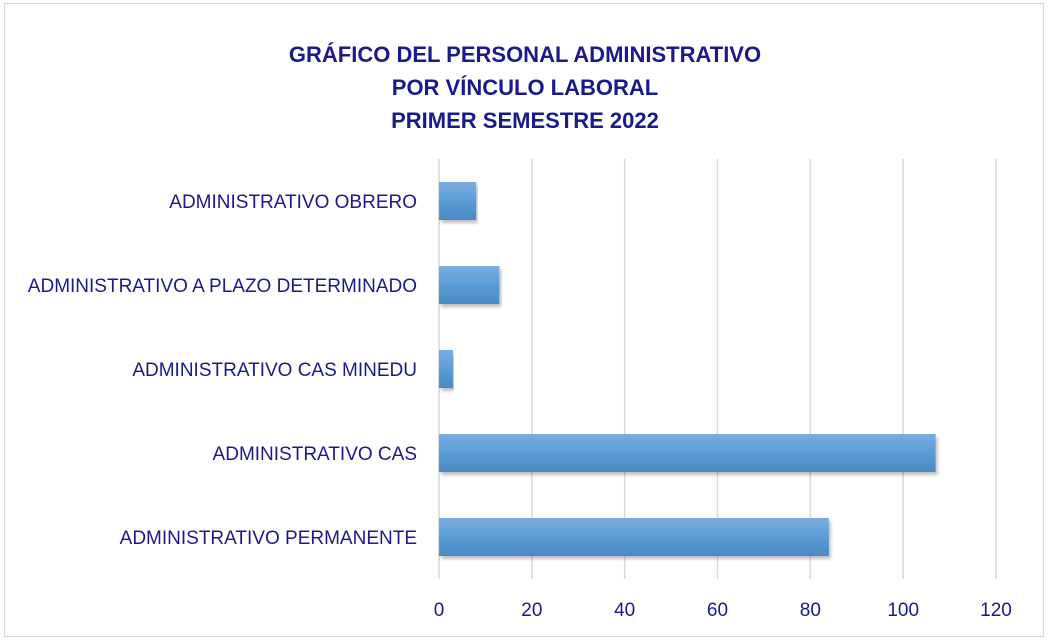 The image size is (1050, 643). I want to click on category-label: ADMINISTRATIVO A PLAZO DETERMINADO, so click(222, 286).